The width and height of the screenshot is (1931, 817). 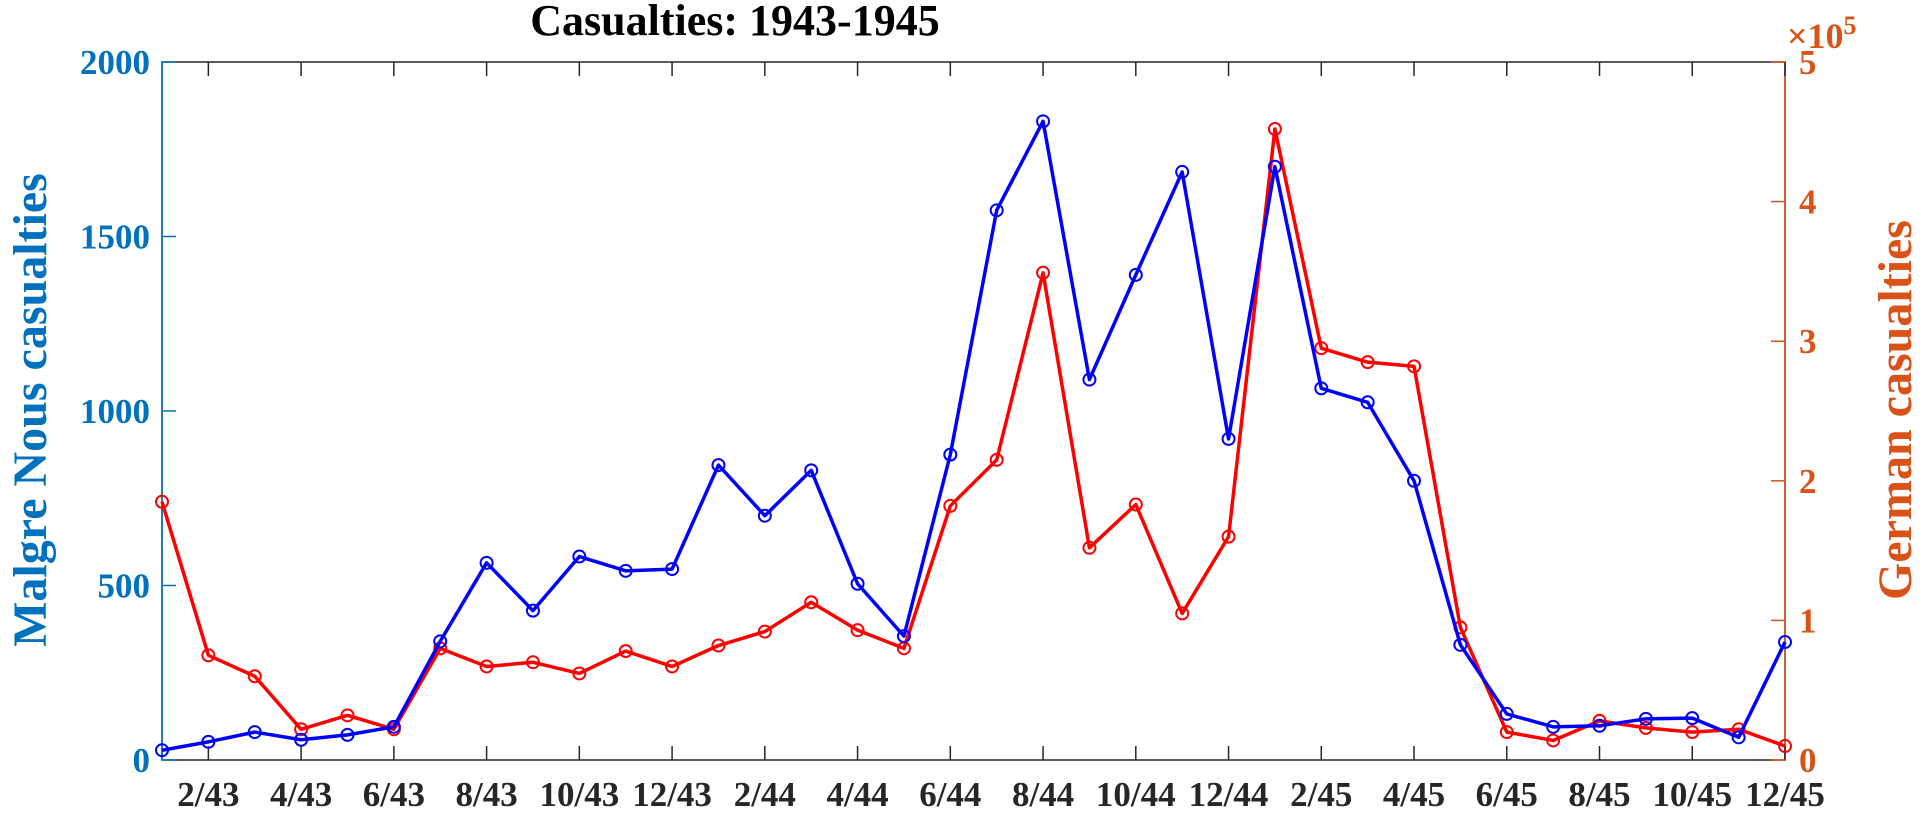 I want to click on right-y-axis-exponent: ×10⁵, so click(x=1822, y=33).